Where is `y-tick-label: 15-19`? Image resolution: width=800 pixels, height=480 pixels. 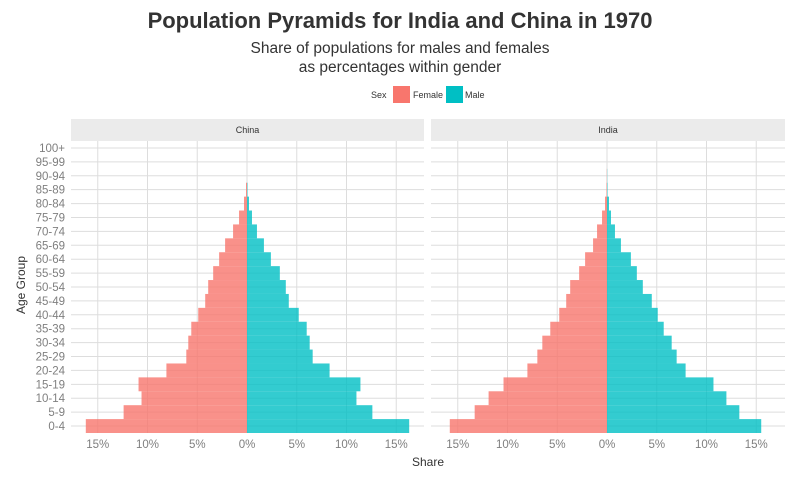 y-tick-label: 15-19 is located at coordinates (50, 385).